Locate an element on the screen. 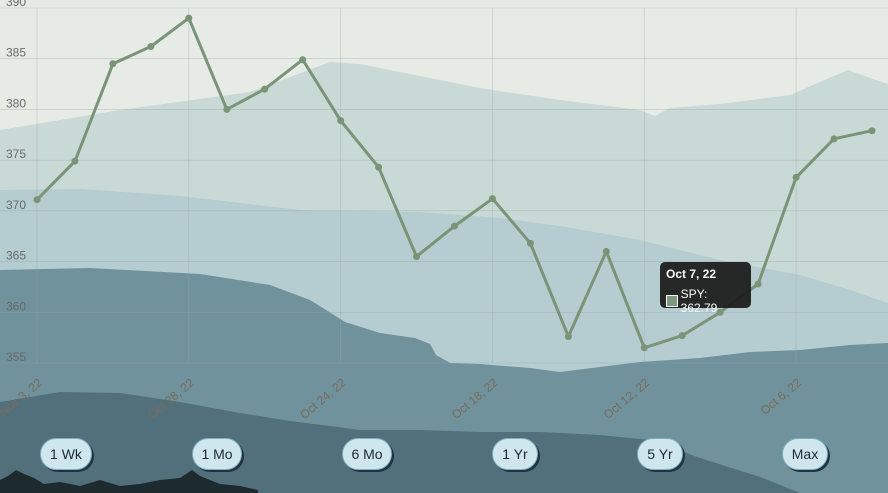 The image size is (888, 493). range-button-1yr: 1 Yr is located at coordinates (515, 454).